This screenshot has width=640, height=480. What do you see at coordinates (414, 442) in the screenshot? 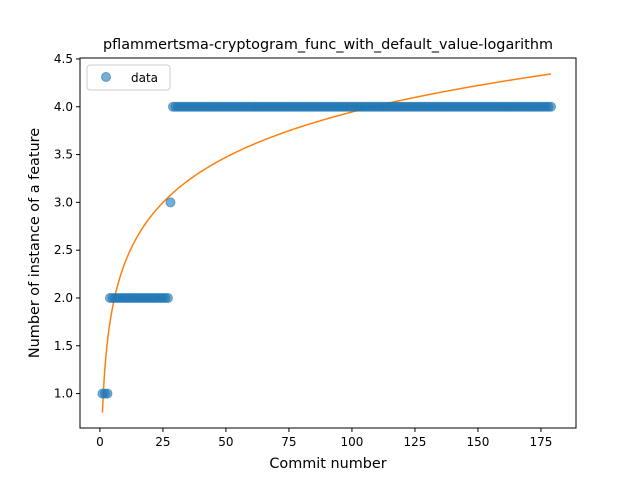
I see `x-tick-label: 125` at bounding box center [414, 442].